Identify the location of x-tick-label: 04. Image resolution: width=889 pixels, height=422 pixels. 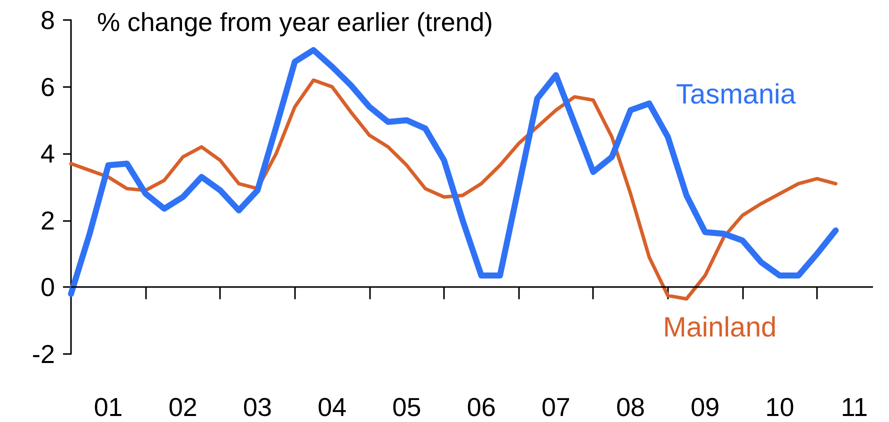
(332, 407).